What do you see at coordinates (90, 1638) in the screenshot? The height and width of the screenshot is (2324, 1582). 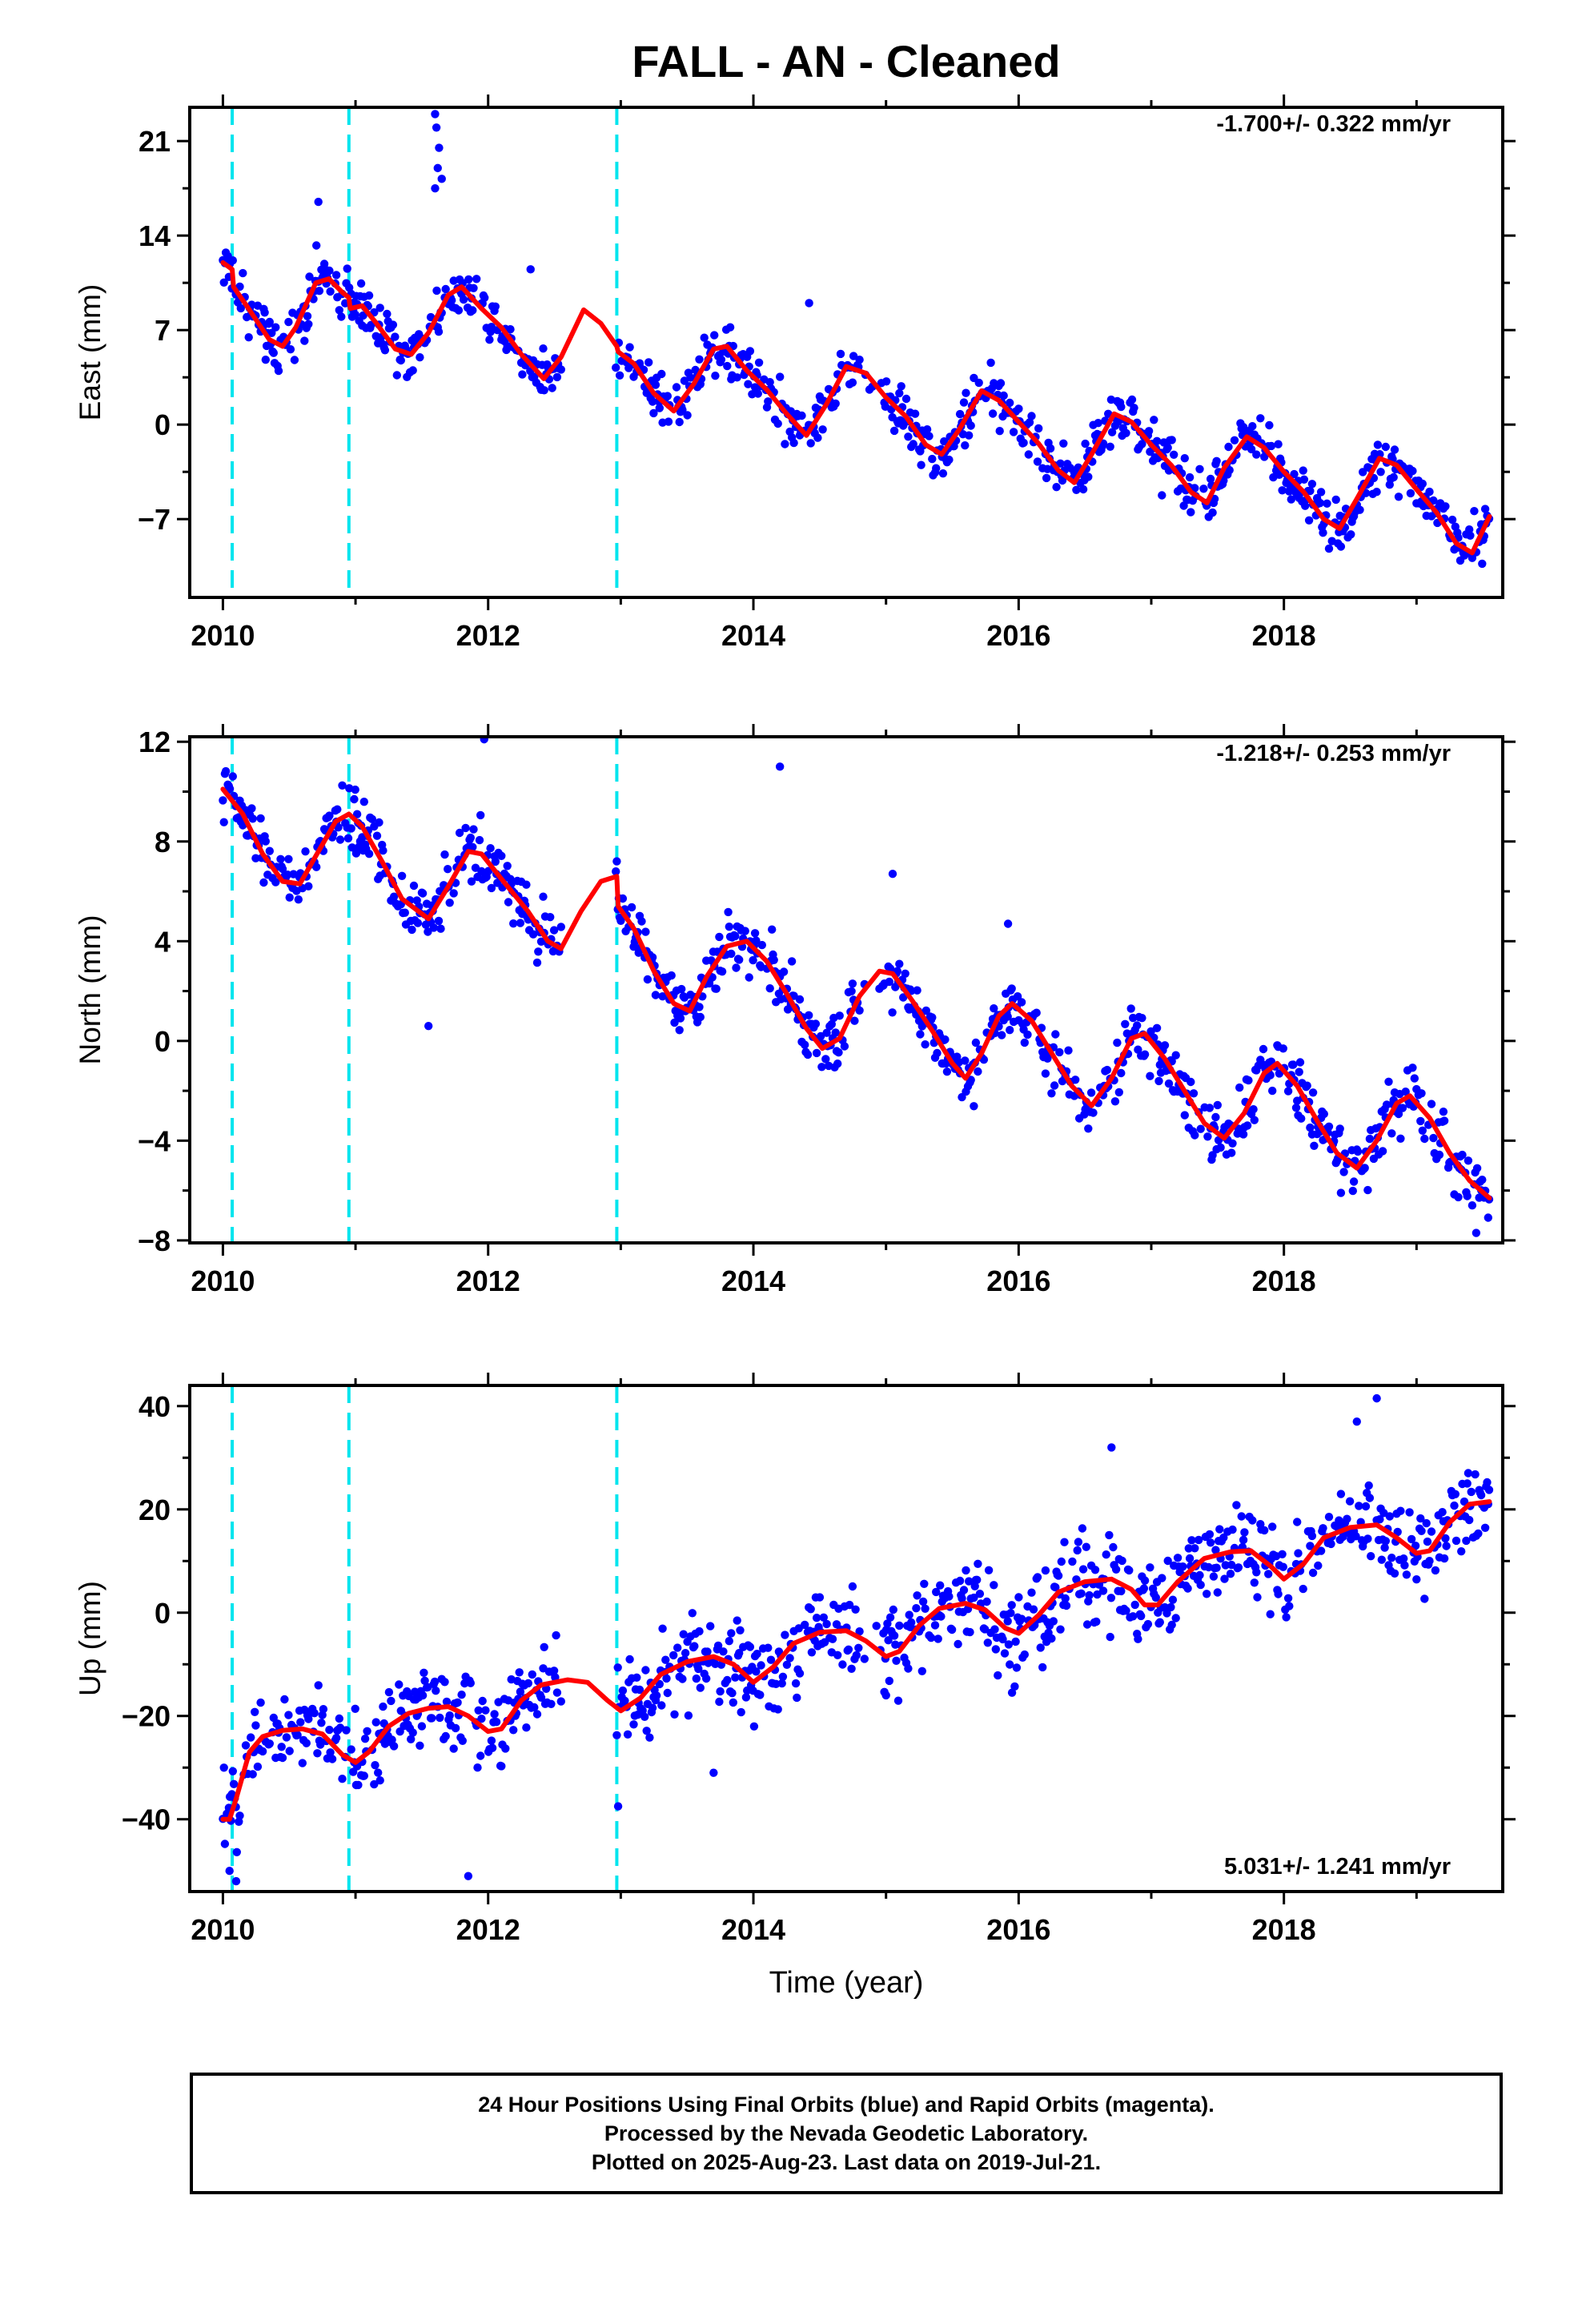 I see `up-y-axis-label: Up (mm)` at bounding box center [90, 1638].